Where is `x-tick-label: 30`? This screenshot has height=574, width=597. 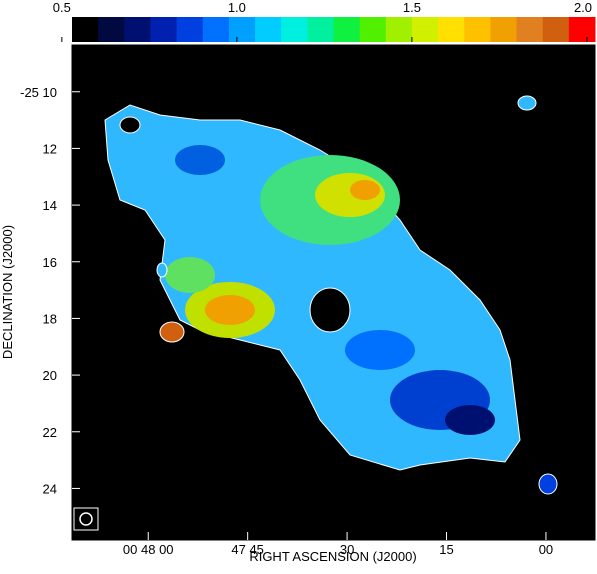 x-tick-label: 30 is located at coordinates (347, 549).